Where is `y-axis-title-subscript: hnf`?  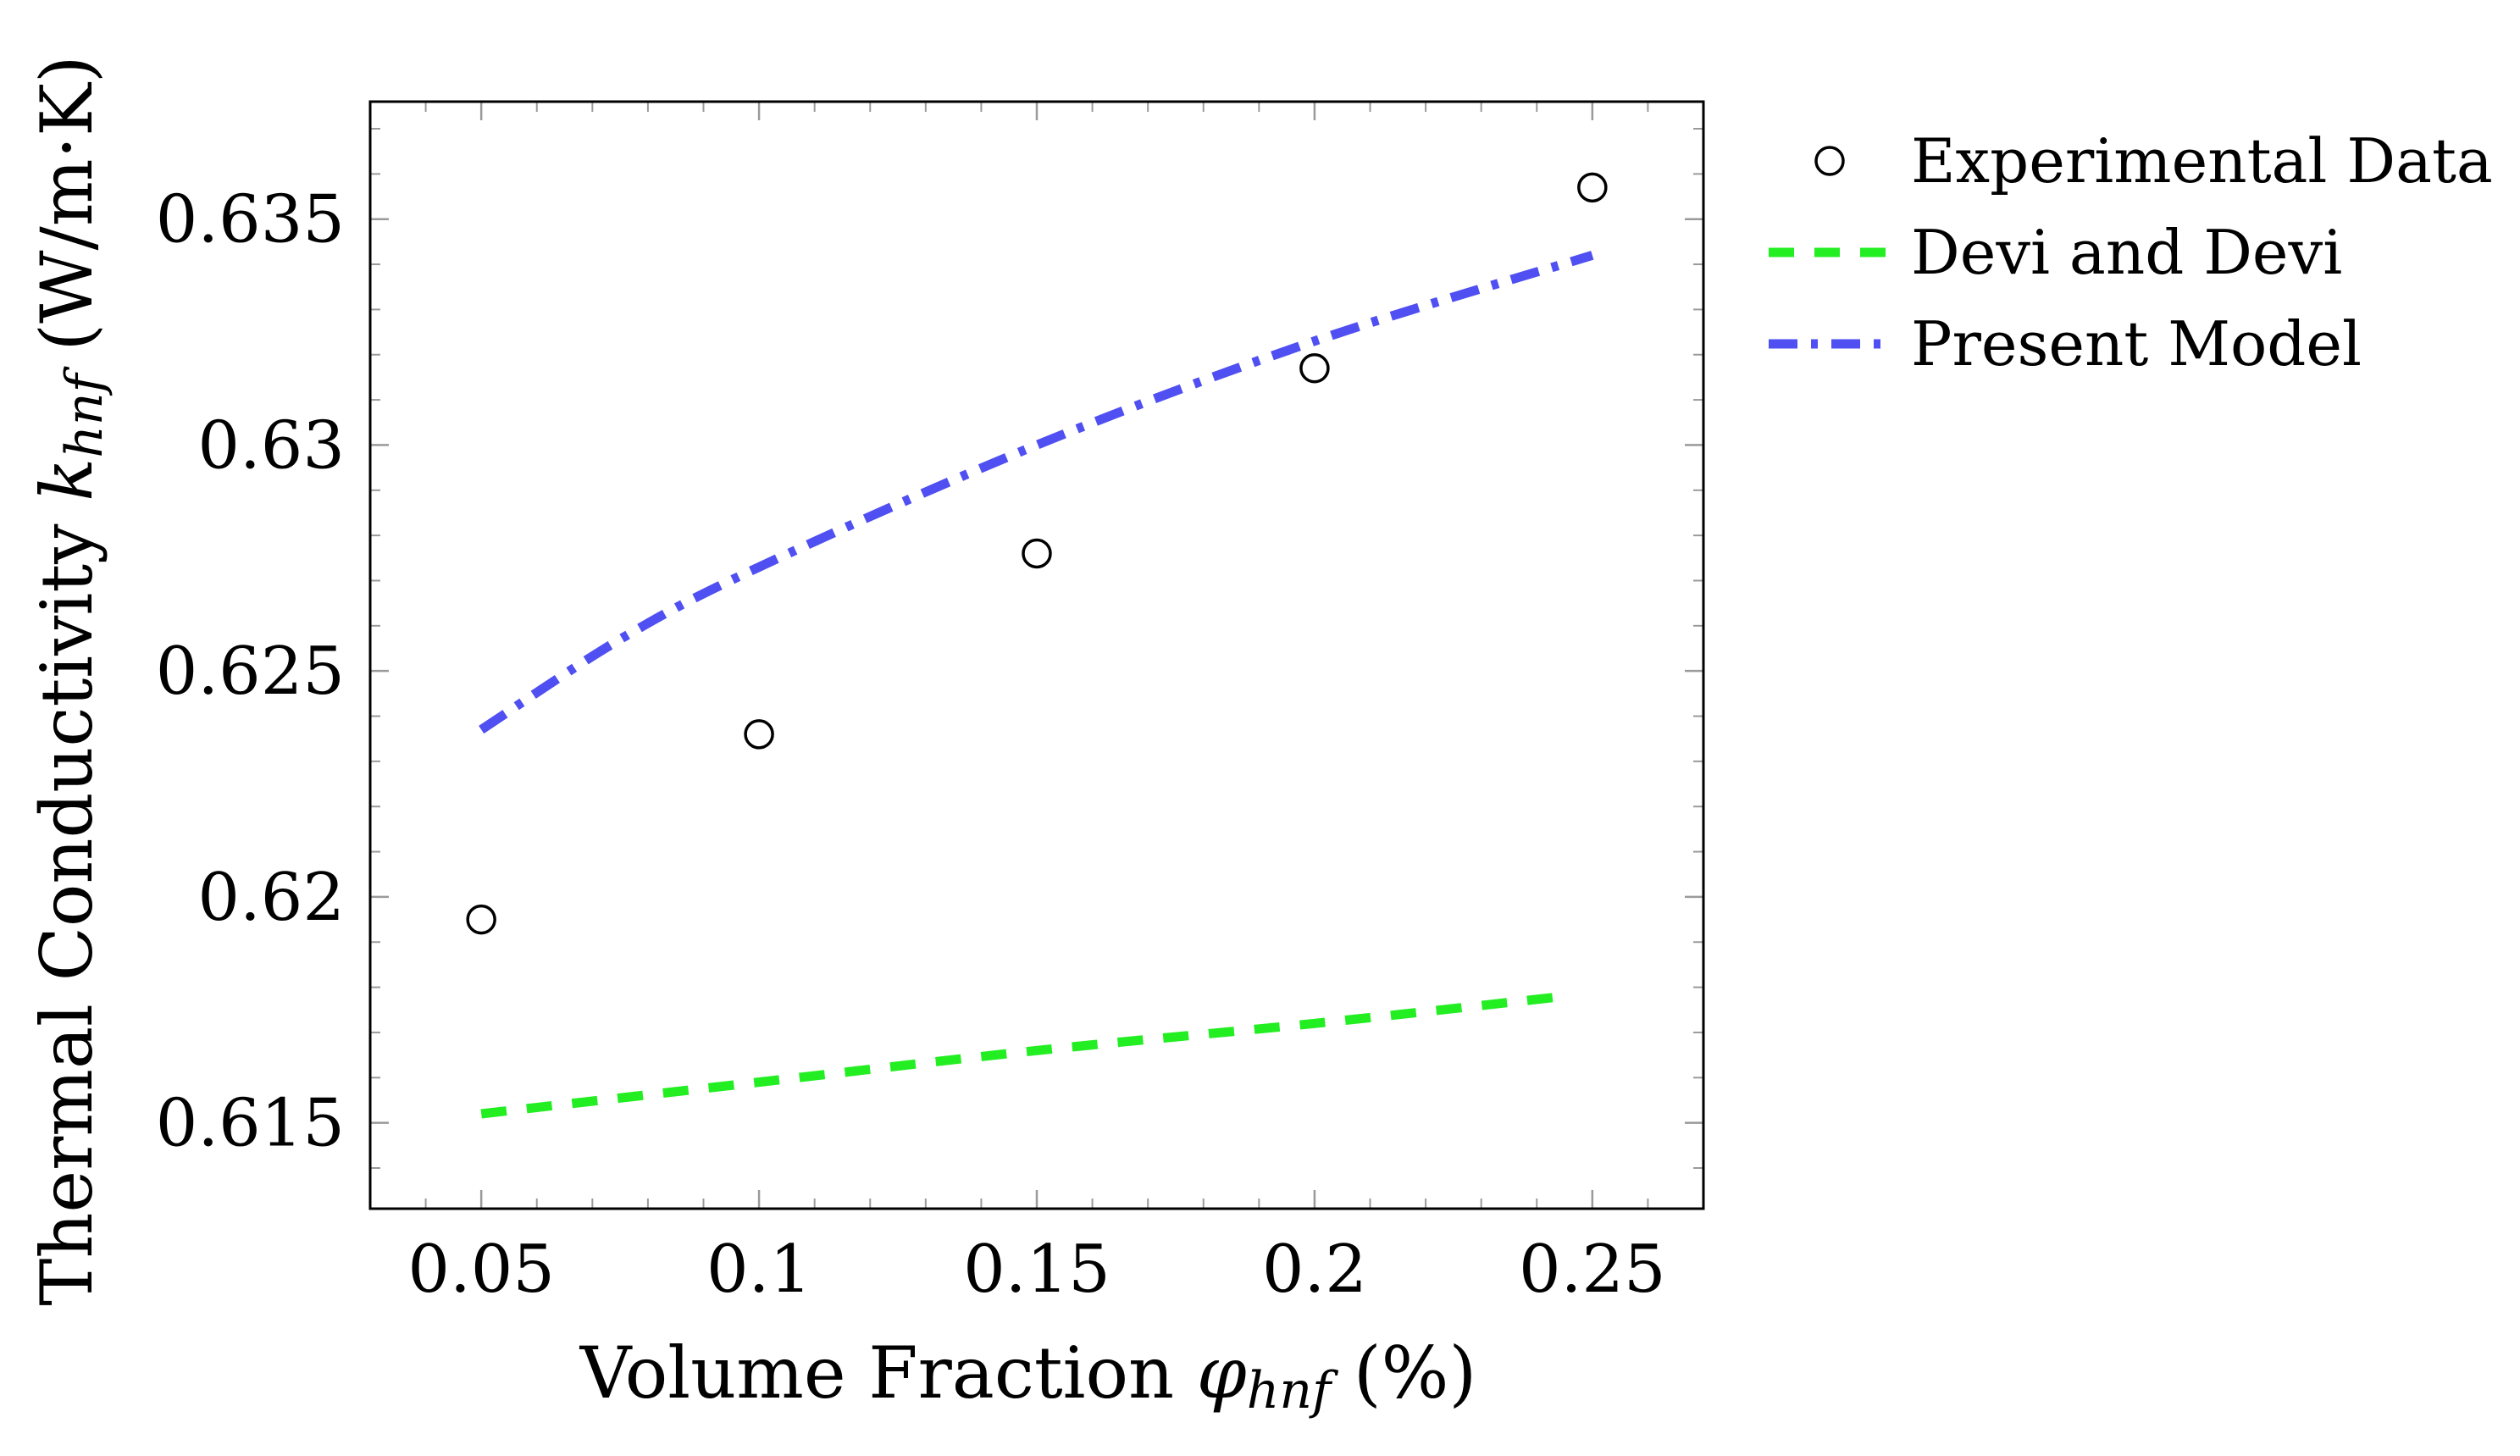 y-axis-title-subscript: hnf is located at coordinates (84, 412).